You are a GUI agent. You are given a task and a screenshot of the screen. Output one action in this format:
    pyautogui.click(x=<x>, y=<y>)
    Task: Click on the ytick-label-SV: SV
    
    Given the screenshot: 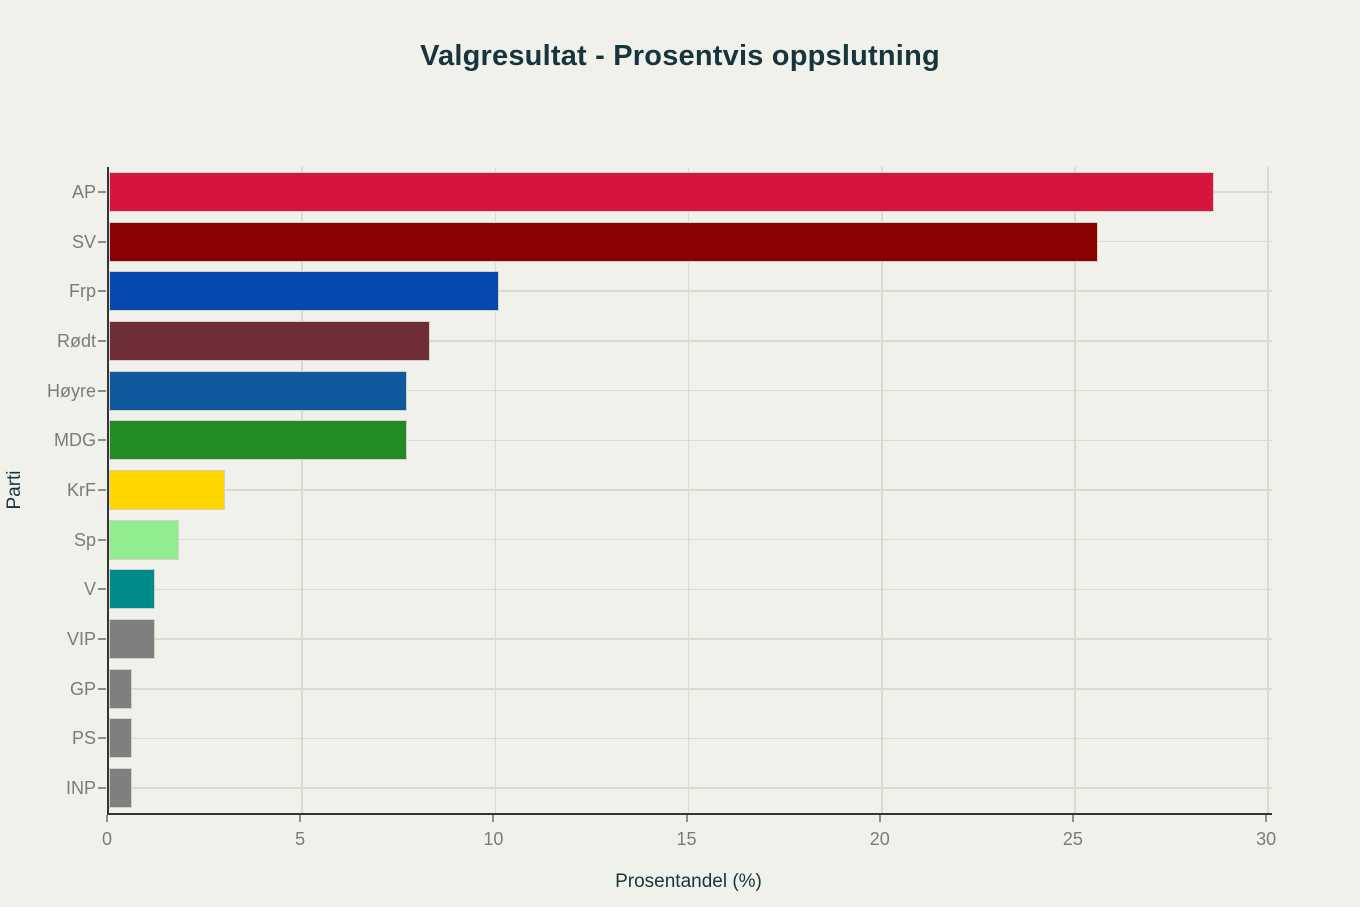 What is the action you would take?
    pyautogui.click(x=83, y=241)
    